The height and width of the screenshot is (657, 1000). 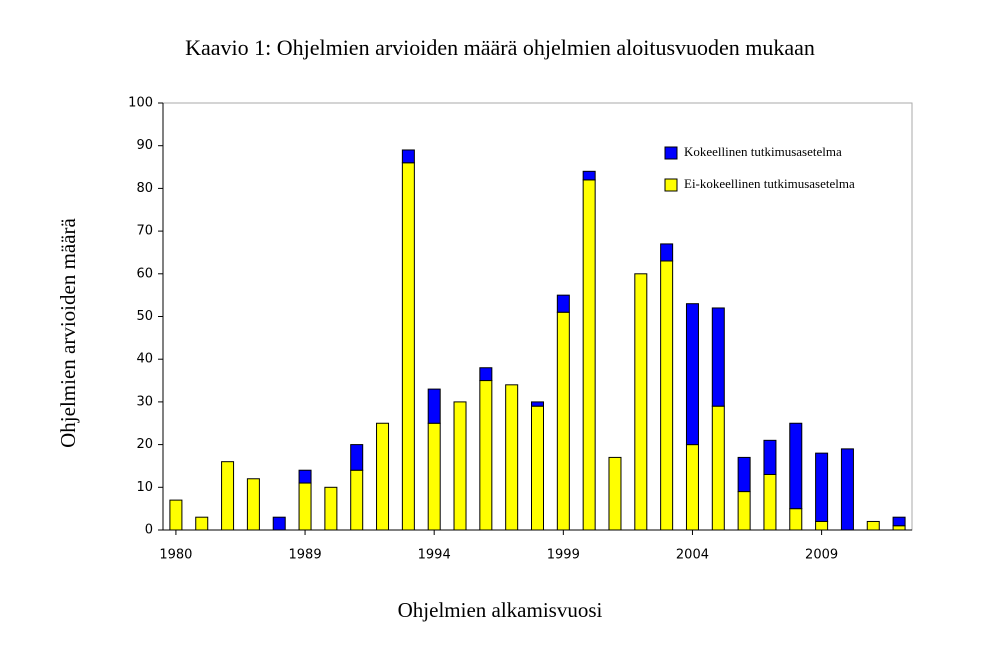 What do you see at coordinates (500, 610) in the screenshot?
I see `x-axis-label: Ohjelmien alkamisvuosi` at bounding box center [500, 610].